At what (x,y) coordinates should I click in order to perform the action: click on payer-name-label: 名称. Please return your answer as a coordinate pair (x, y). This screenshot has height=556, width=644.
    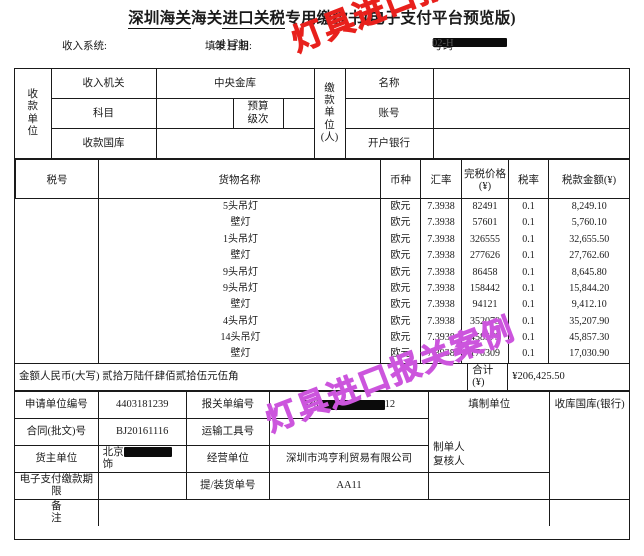
    Looking at the image, I should click on (389, 84).